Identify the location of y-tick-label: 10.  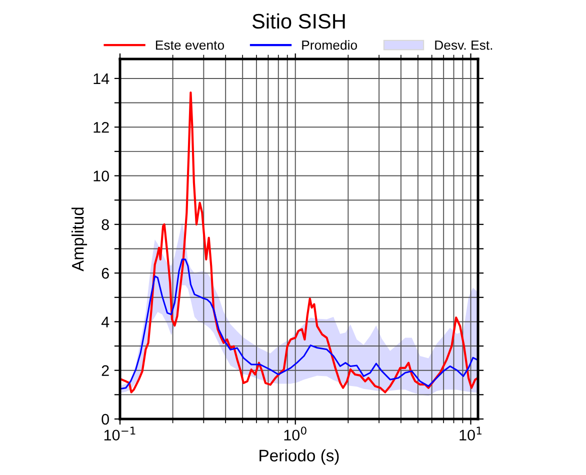
(101, 176).